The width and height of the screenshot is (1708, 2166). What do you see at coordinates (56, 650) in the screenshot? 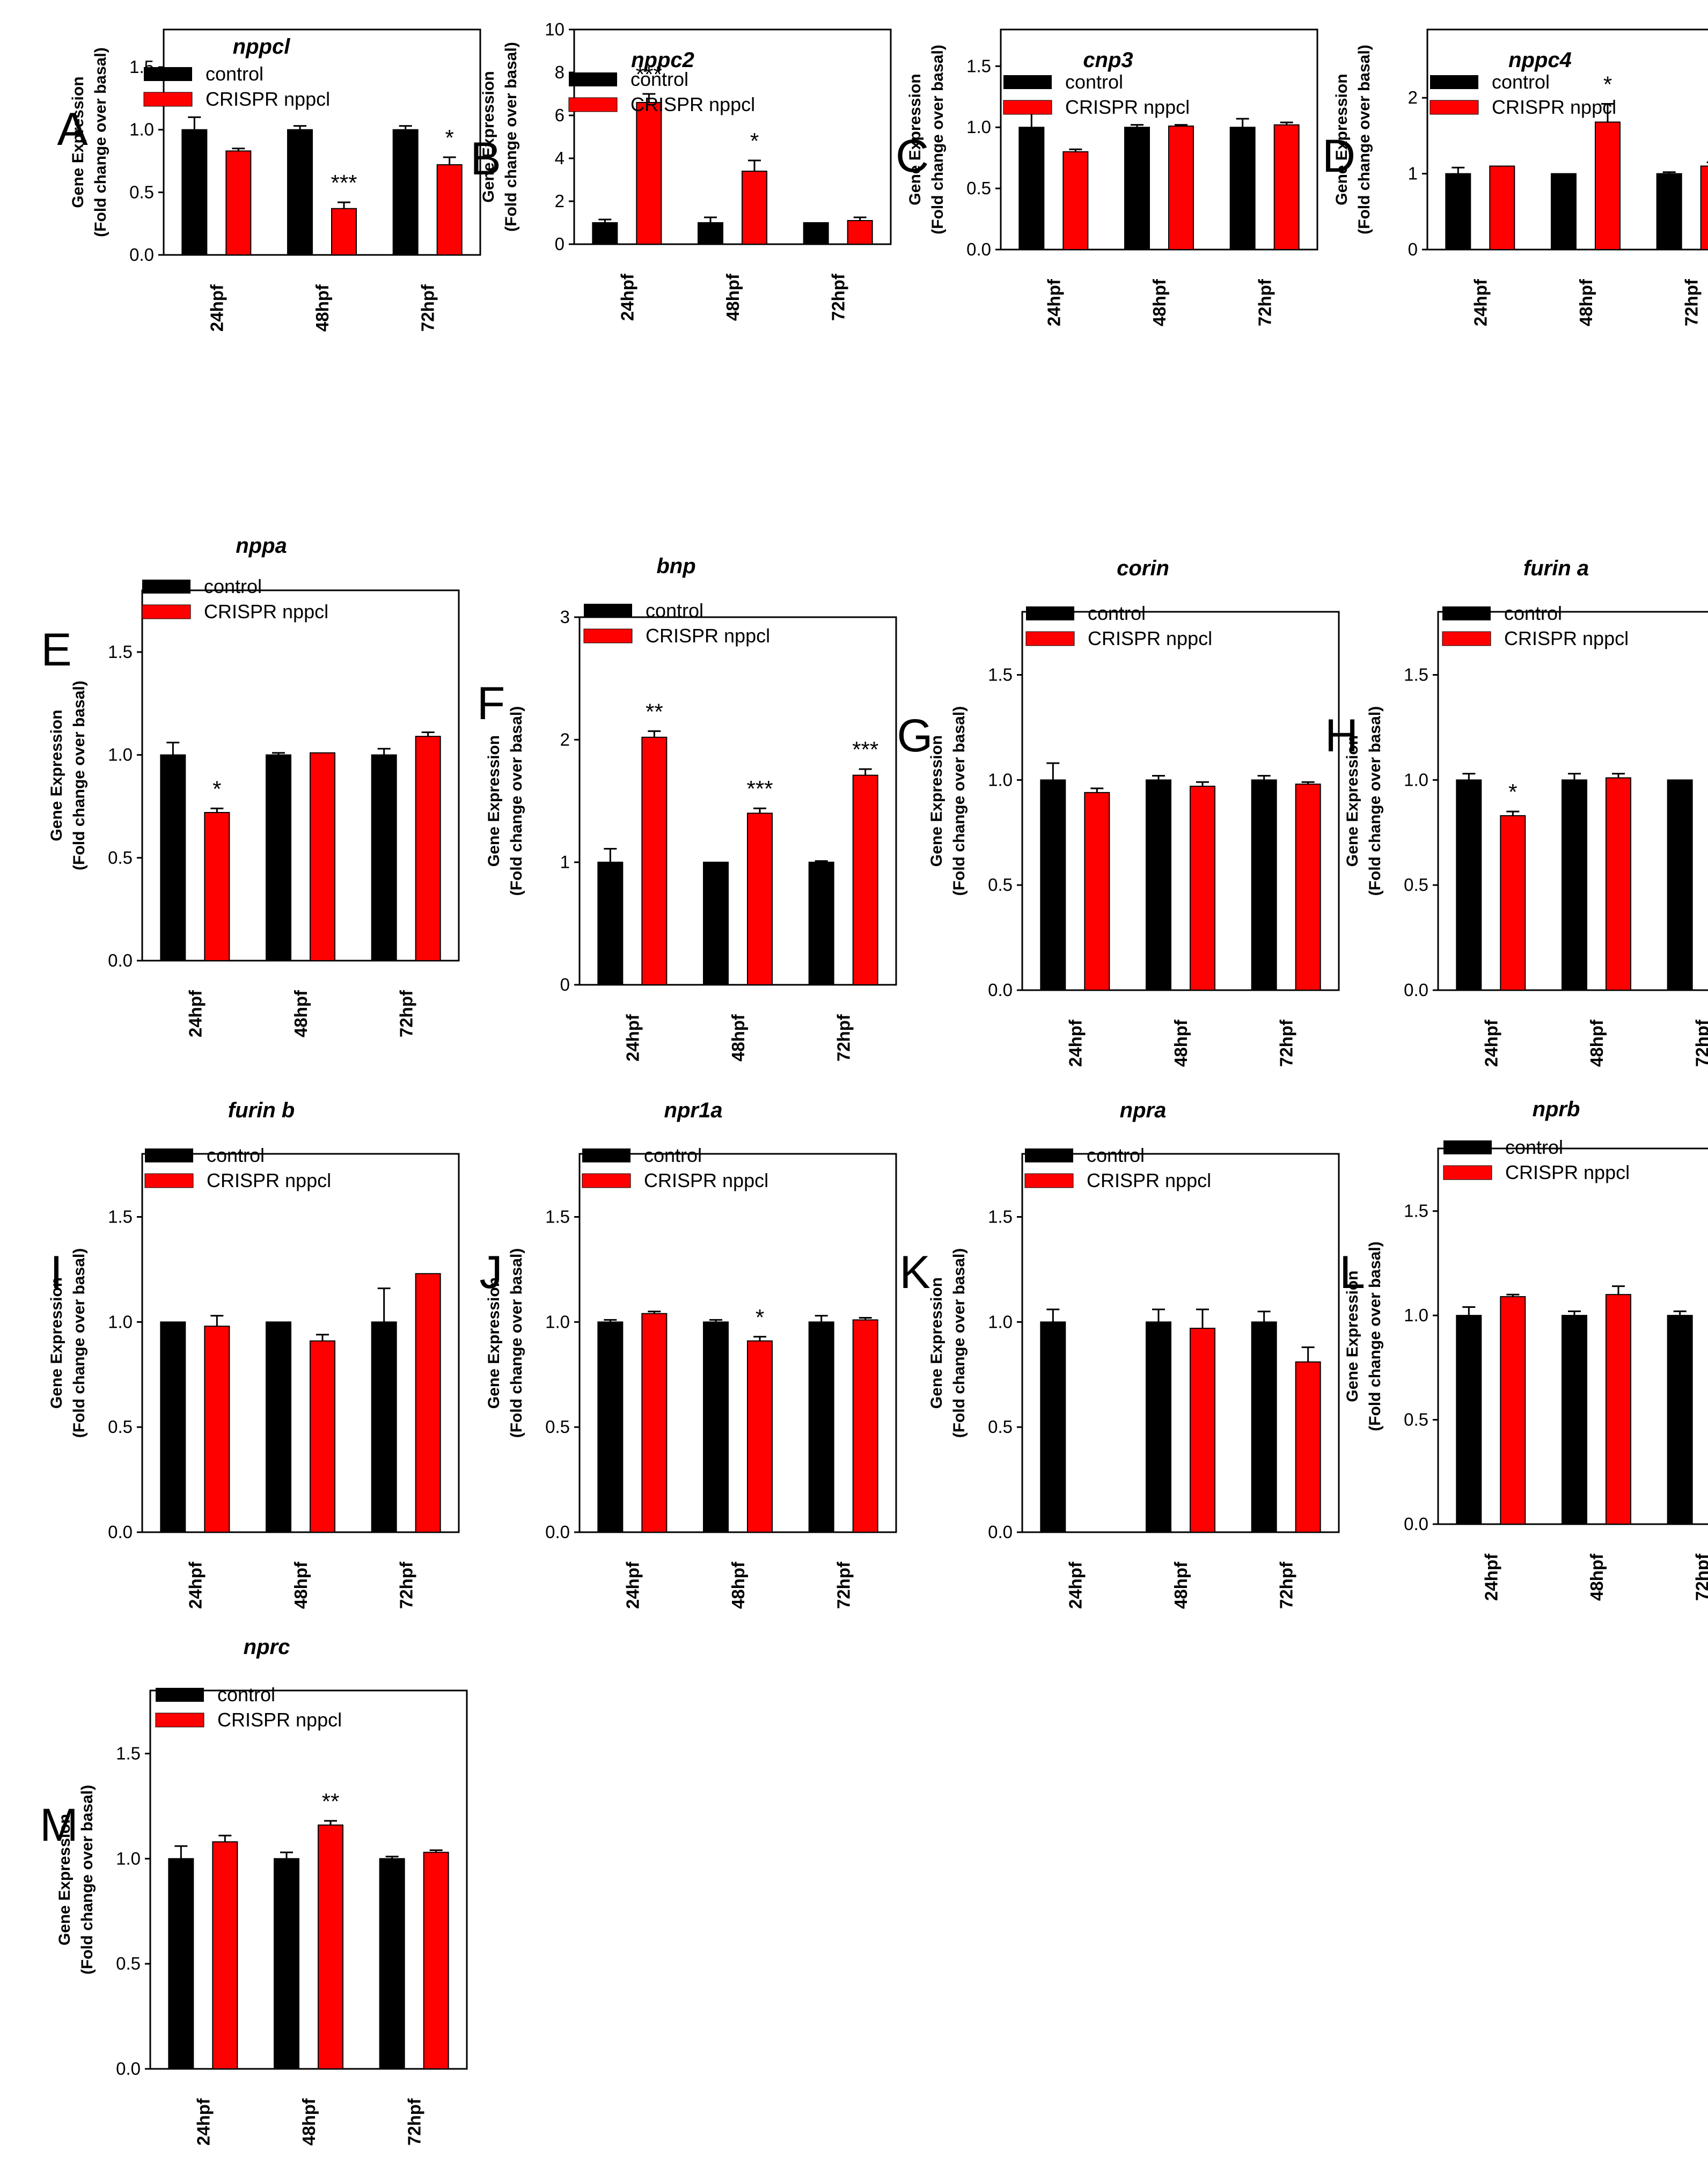
I see `panel-letter: E` at bounding box center [56, 650].